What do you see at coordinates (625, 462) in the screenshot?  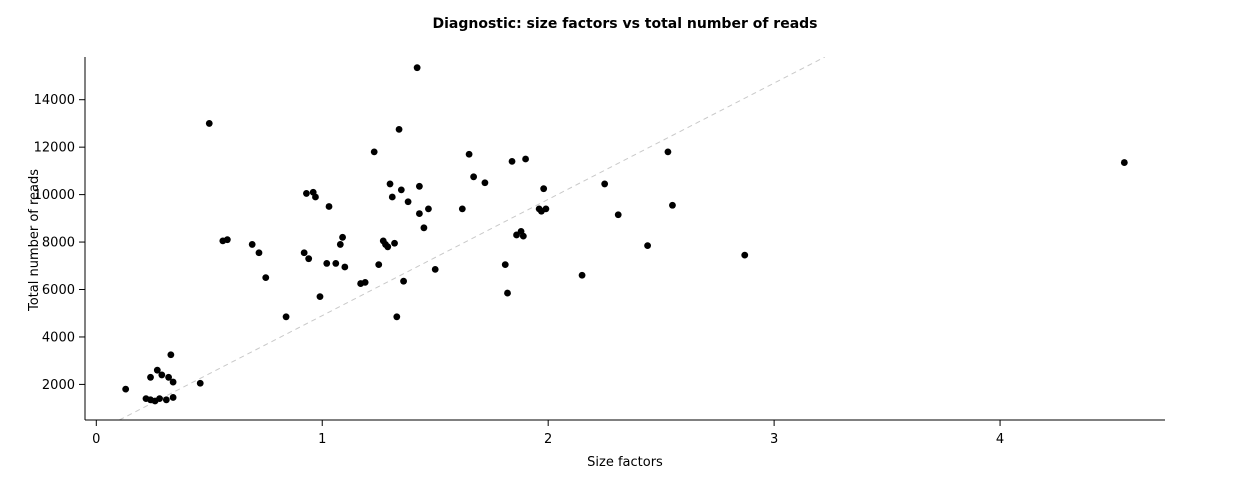 I see `x-axis-label: Size factors` at bounding box center [625, 462].